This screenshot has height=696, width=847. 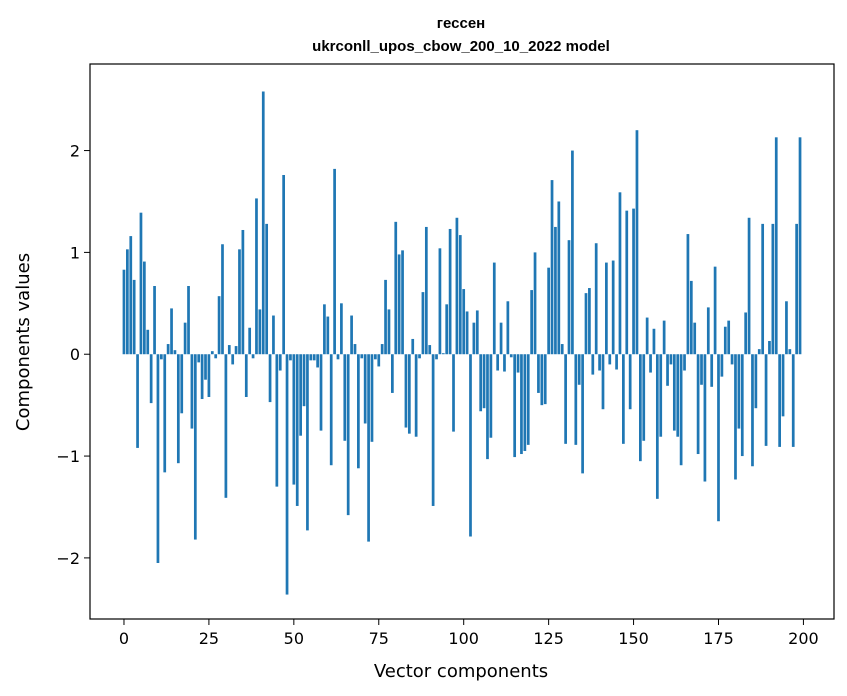 What do you see at coordinates (23, 342) in the screenshot?
I see `y-axis-label: Components values` at bounding box center [23, 342].